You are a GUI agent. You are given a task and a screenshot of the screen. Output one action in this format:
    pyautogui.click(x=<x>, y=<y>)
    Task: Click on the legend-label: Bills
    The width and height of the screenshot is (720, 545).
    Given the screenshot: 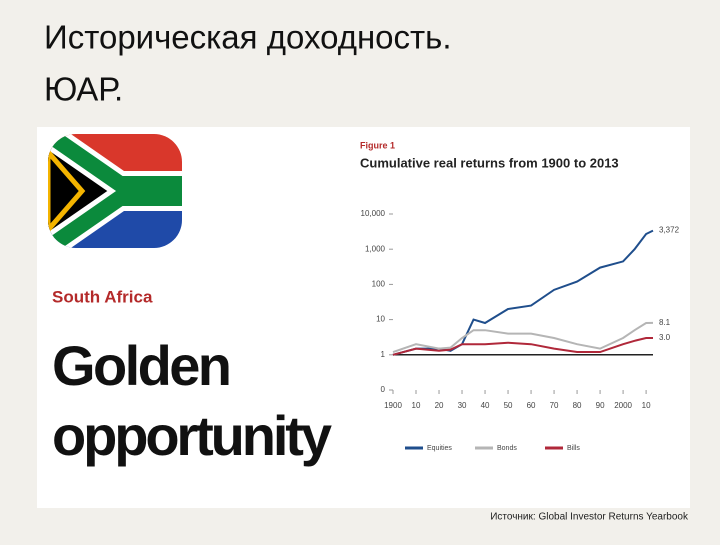 What is the action you would take?
    pyautogui.click(x=573, y=448)
    